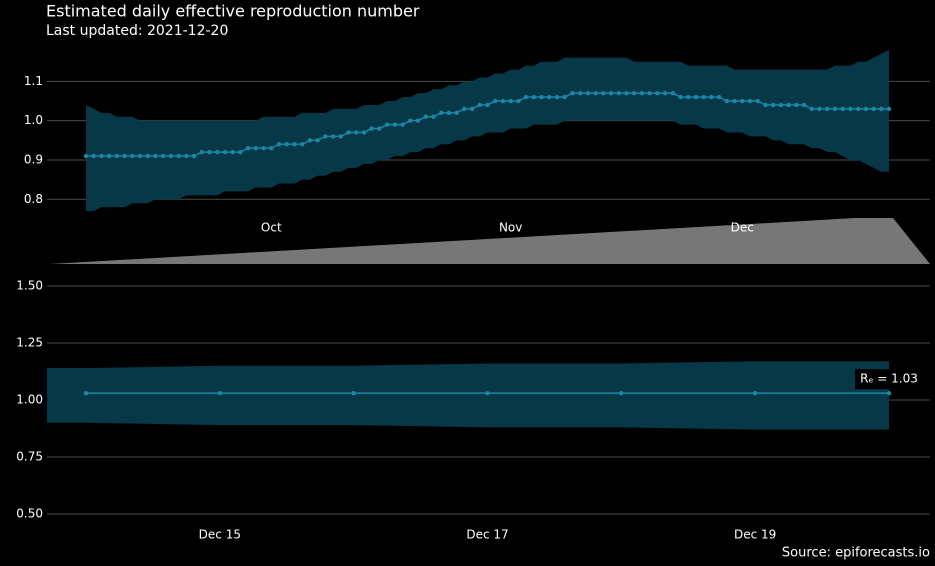  I want to click on y-tick-label: 1.1, so click(33, 81).